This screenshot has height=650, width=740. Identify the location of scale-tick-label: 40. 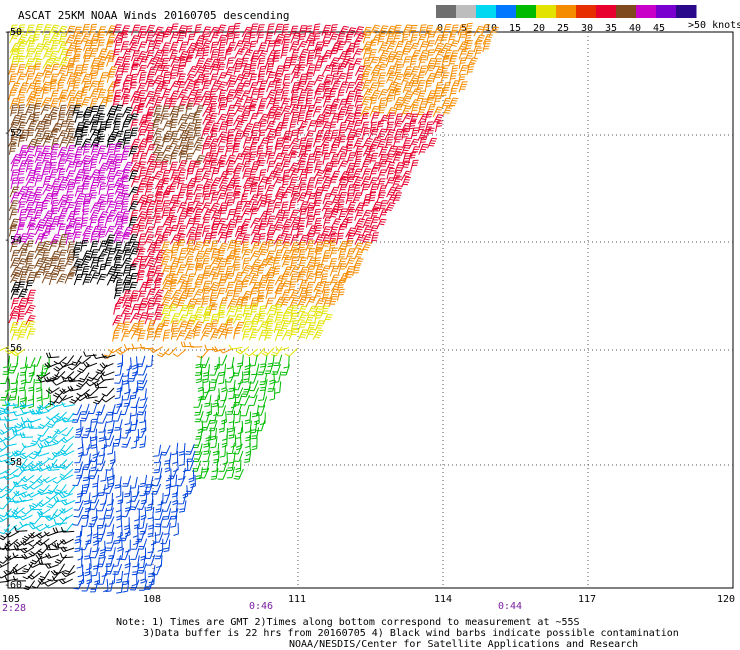
(635, 28).